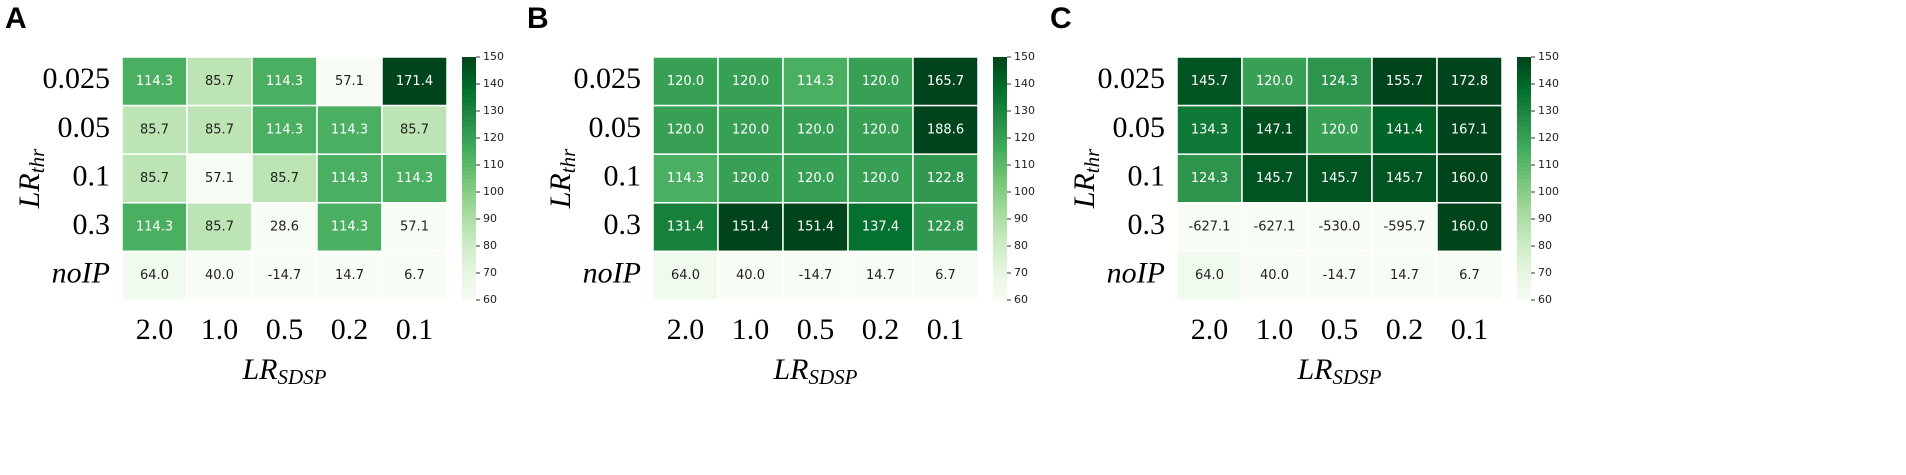 This screenshot has height=475, width=1906. What do you see at coordinates (493, 83) in the screenshot?
I see `colorbar-tick-label: 140` at bounding box center [493, 83].